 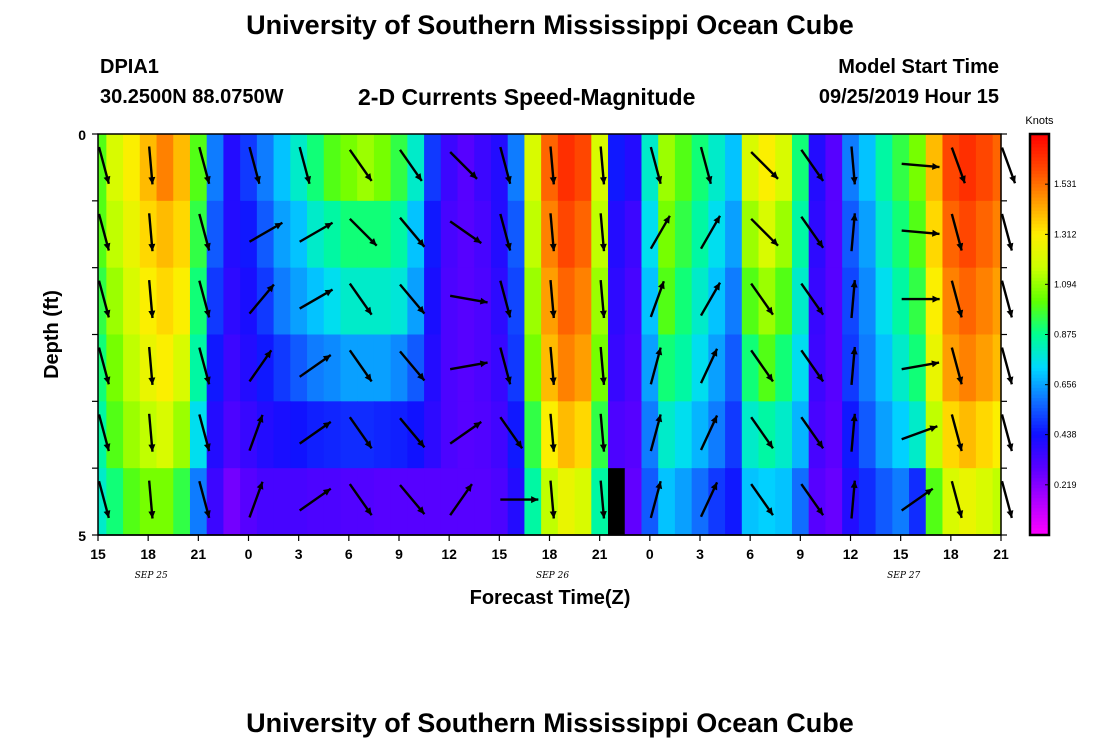 What do you see at coordinates (750, 554) in the screenshot?
I see `x-tick-label: 6` at bounding box center [750, 554].